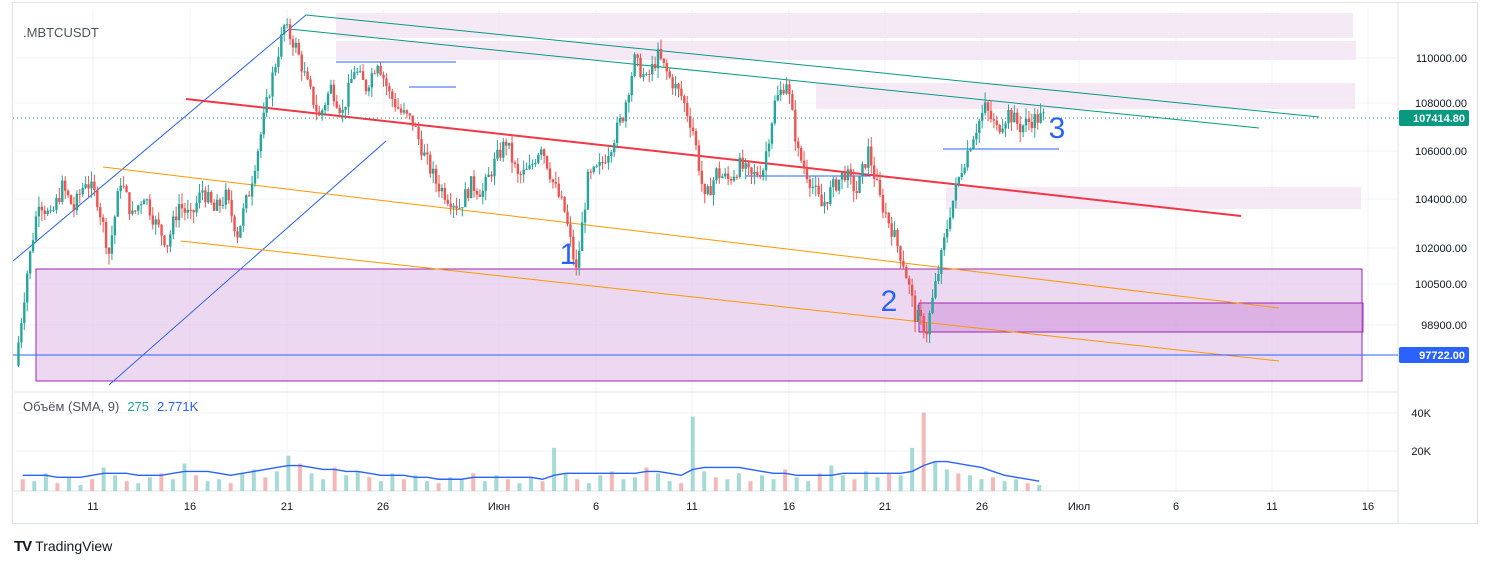  I want to click on x-tick-label: 21, so click(885, 507).